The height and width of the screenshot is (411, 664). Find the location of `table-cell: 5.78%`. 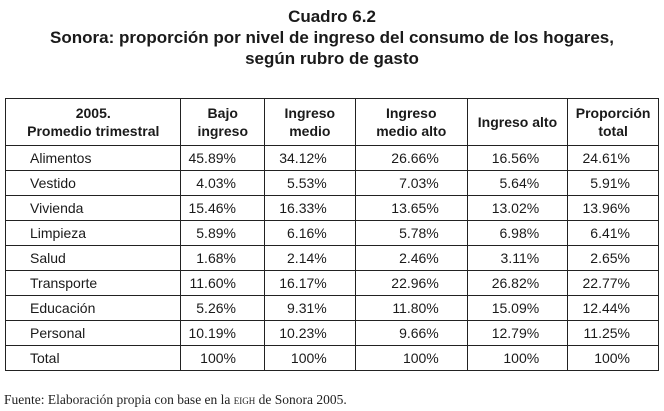

table-cell: 5.78% is located at coordinates (411, 233).